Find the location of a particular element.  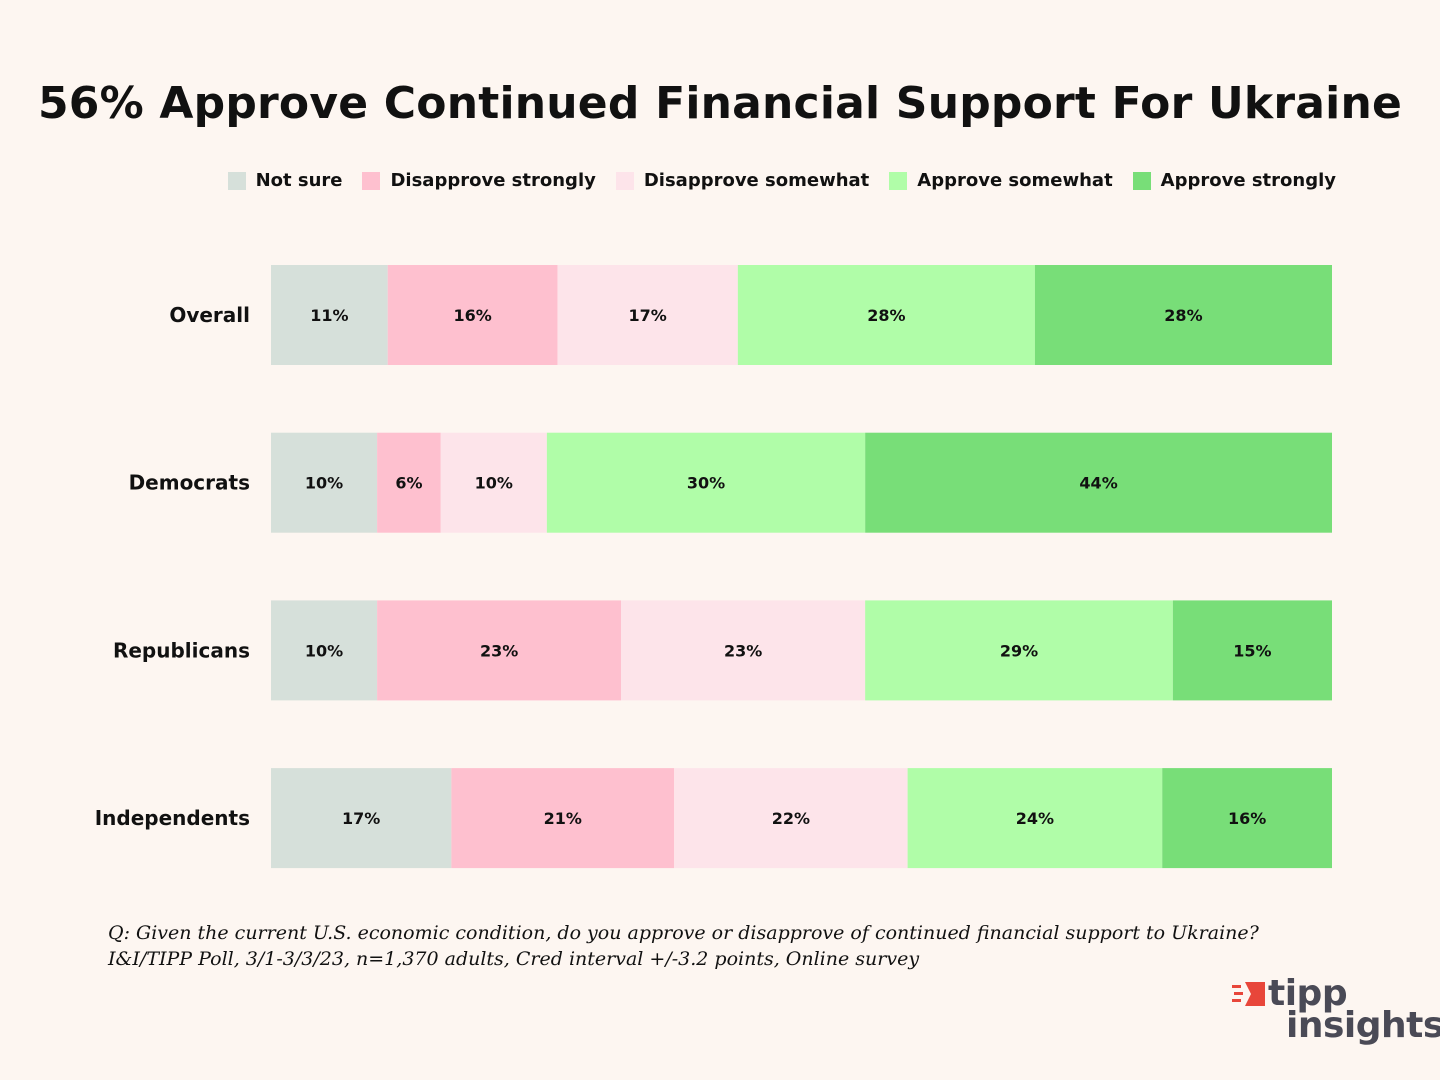

legend-item-disapprove-strongly: Disapprove strongly is located at coordinates (479, 180).